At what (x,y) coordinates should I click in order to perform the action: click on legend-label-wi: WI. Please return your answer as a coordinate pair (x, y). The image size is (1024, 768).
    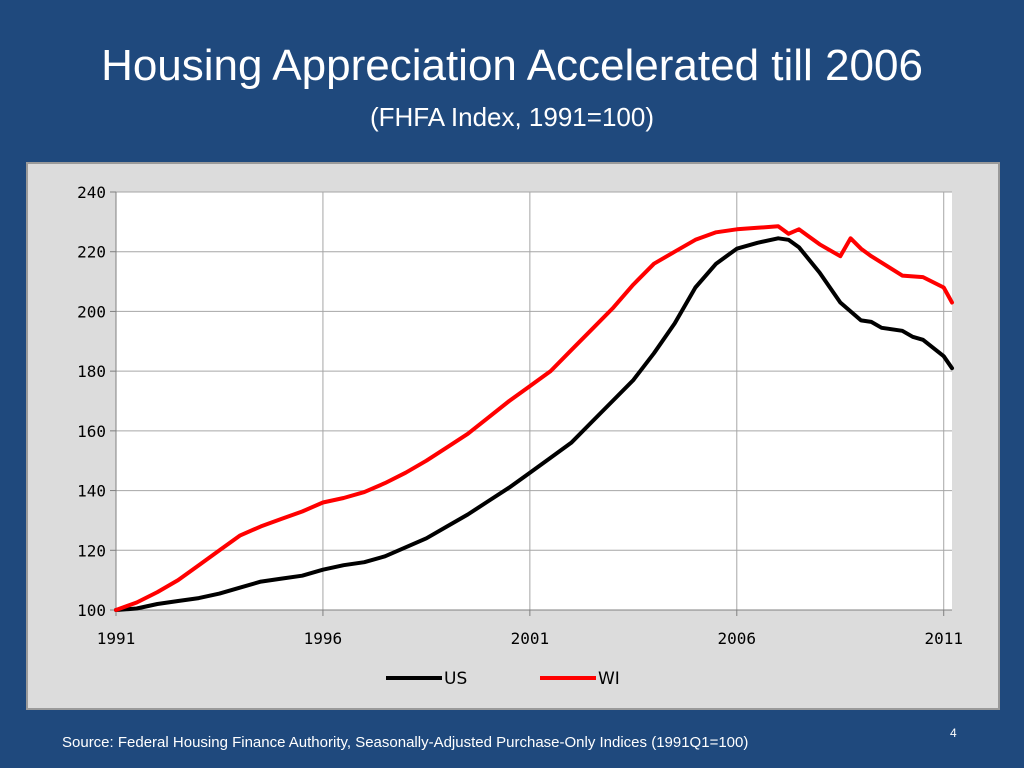
    Looking at the image, I should click on (609, 679).